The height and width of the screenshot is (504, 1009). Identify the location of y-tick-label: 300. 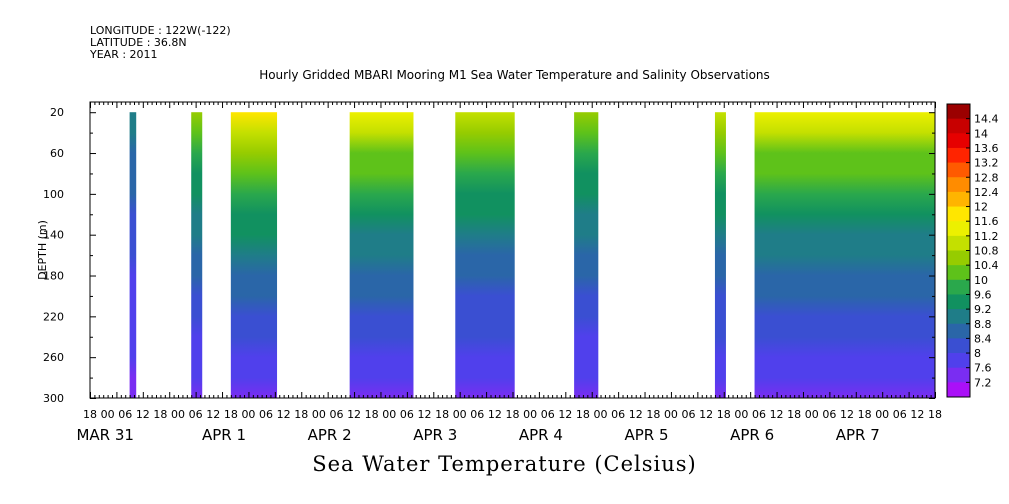
(53, 398).